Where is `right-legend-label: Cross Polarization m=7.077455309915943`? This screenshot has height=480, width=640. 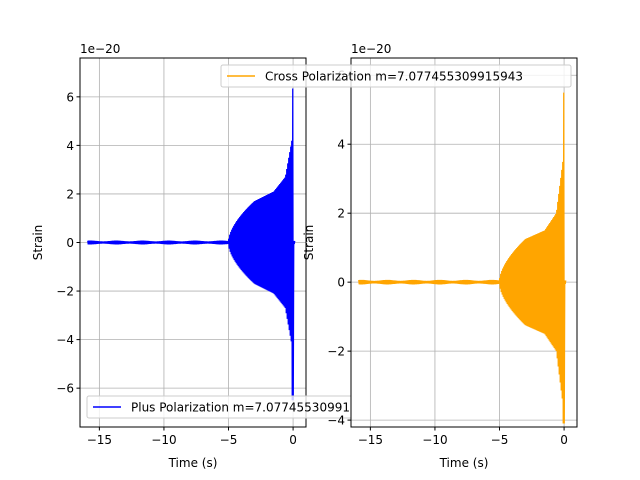 right-legend-label: Cross Polarization m=7.077455309915943 is located at coordinates (394, 77).